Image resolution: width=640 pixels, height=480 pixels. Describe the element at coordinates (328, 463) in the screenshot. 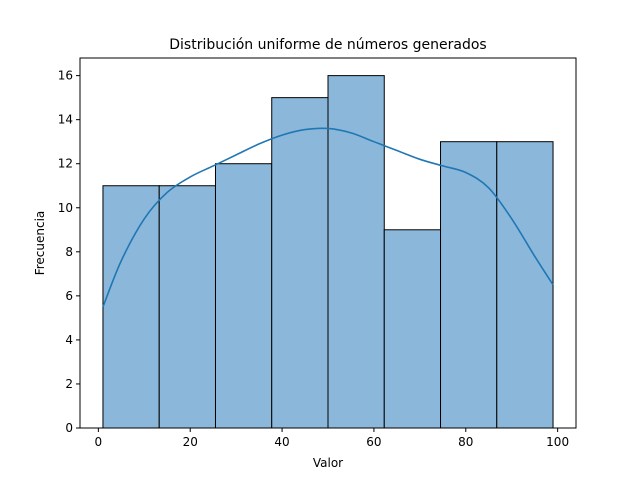

I see `x-axis-title: Valor` at that location.